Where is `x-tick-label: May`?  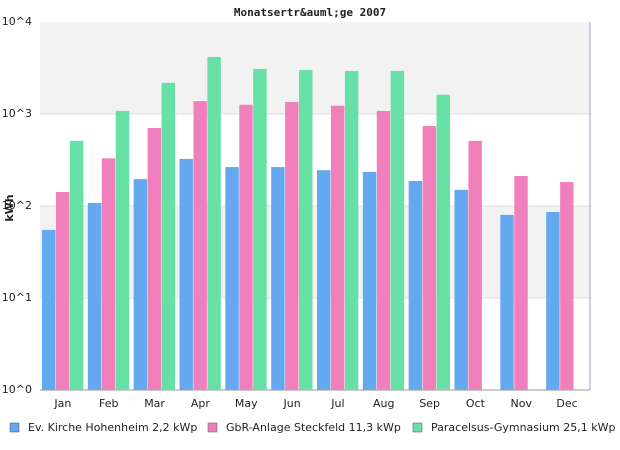
x-tick-label: May is located at coordinates (246, 403).